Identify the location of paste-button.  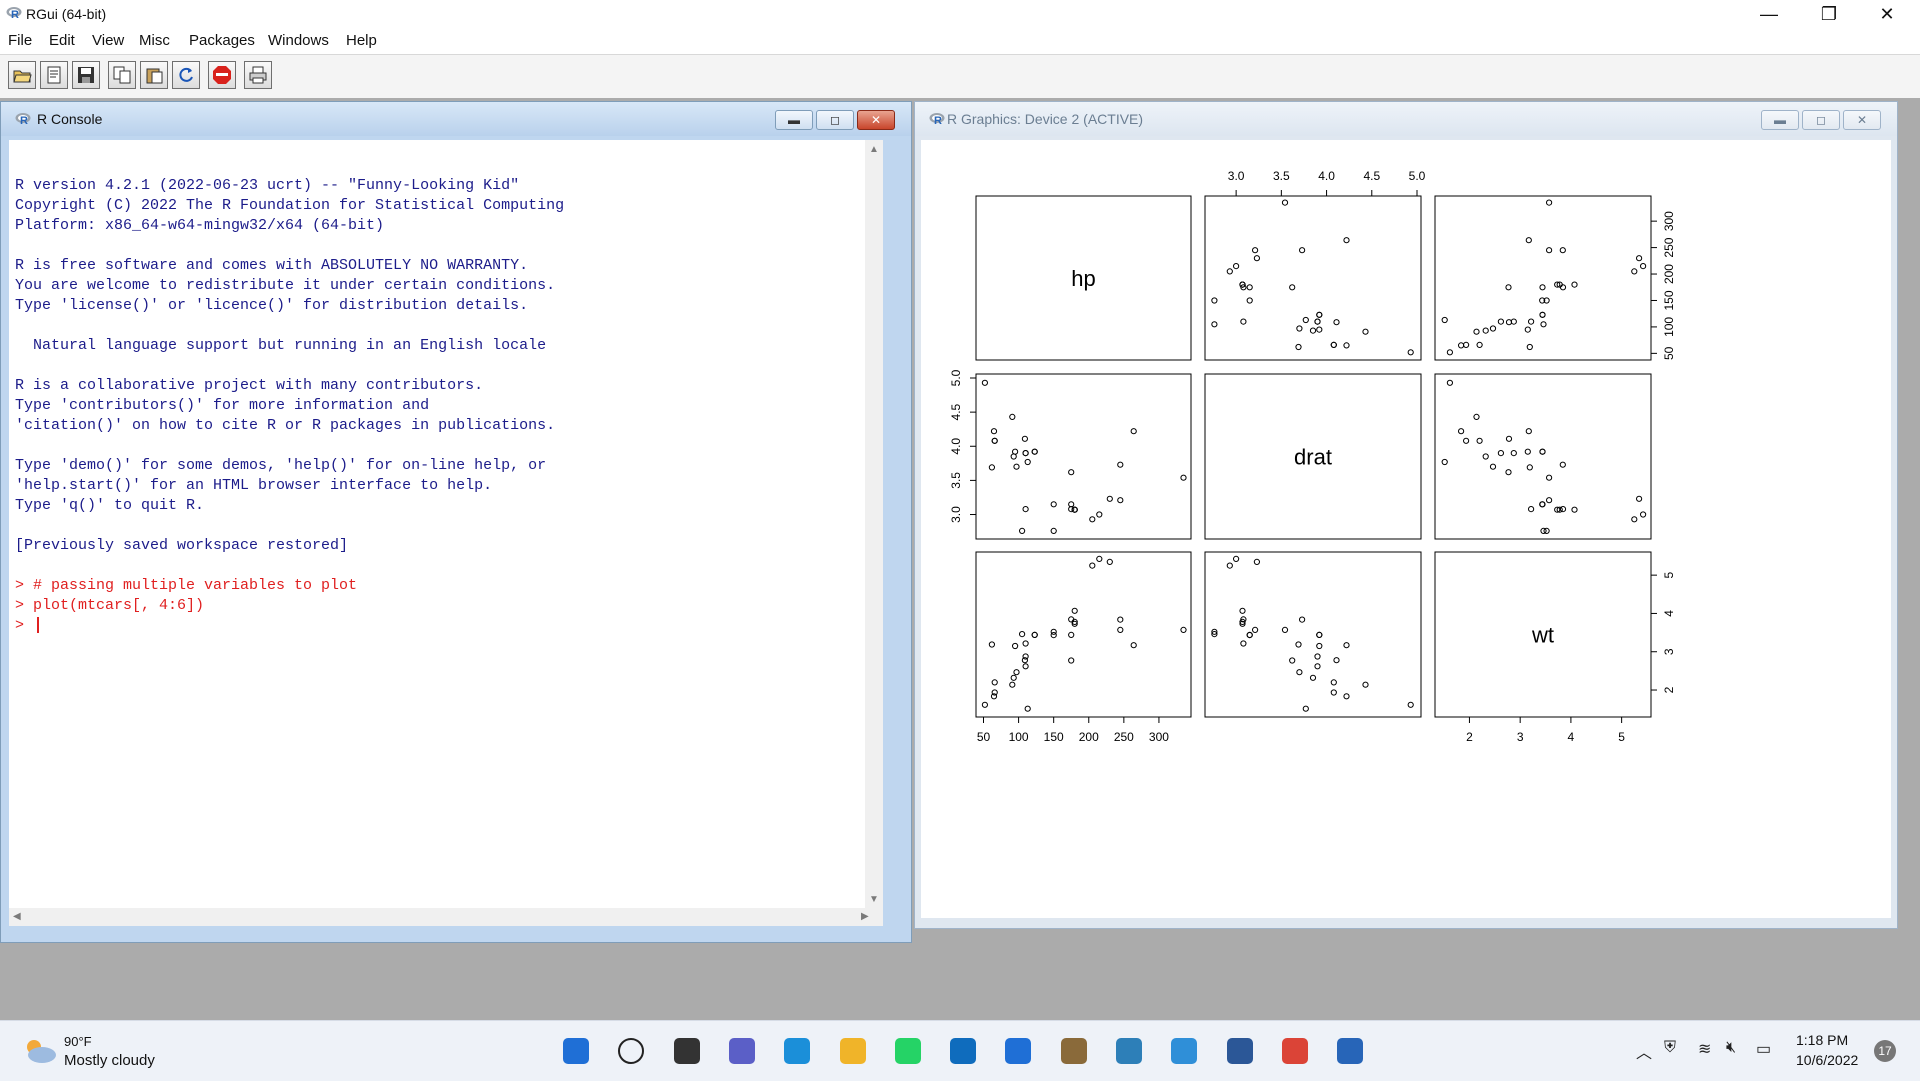
(154, 75).